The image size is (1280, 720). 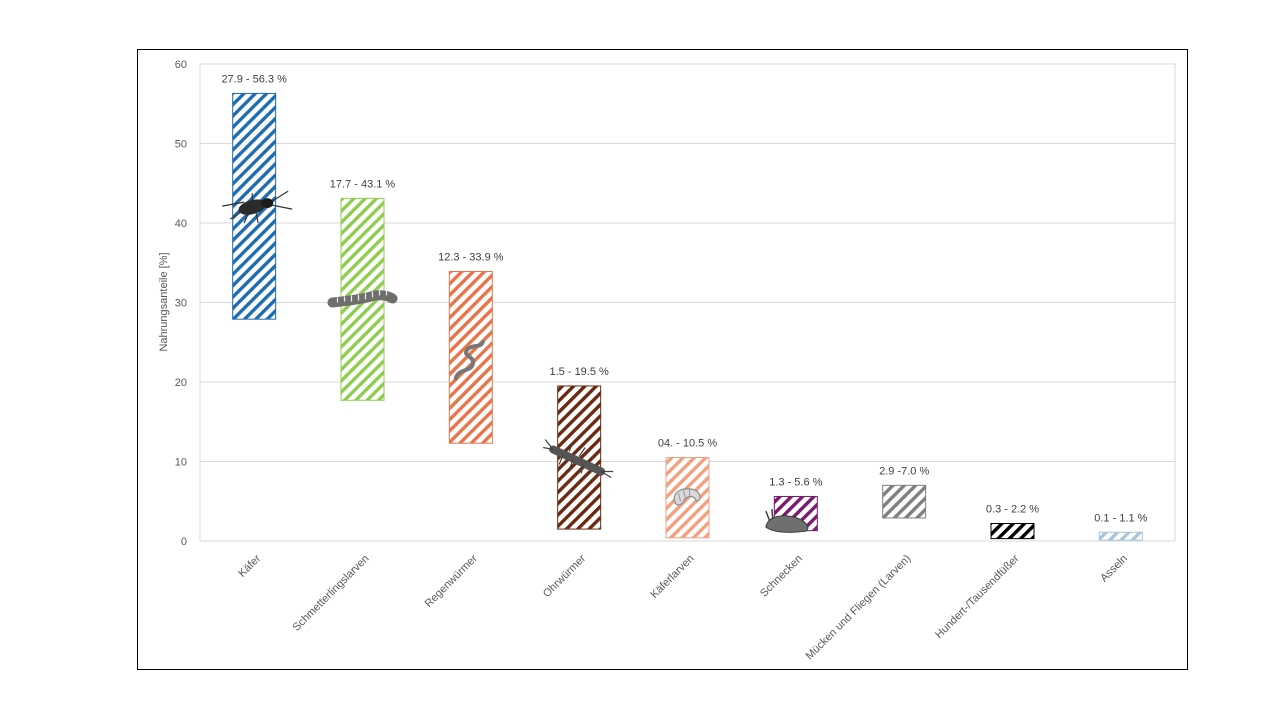 What do you see at coordinates (904, 471) in the screenshot?
I see `data-label: 2.9 -7.0 %` at bounding box center [904, 471].